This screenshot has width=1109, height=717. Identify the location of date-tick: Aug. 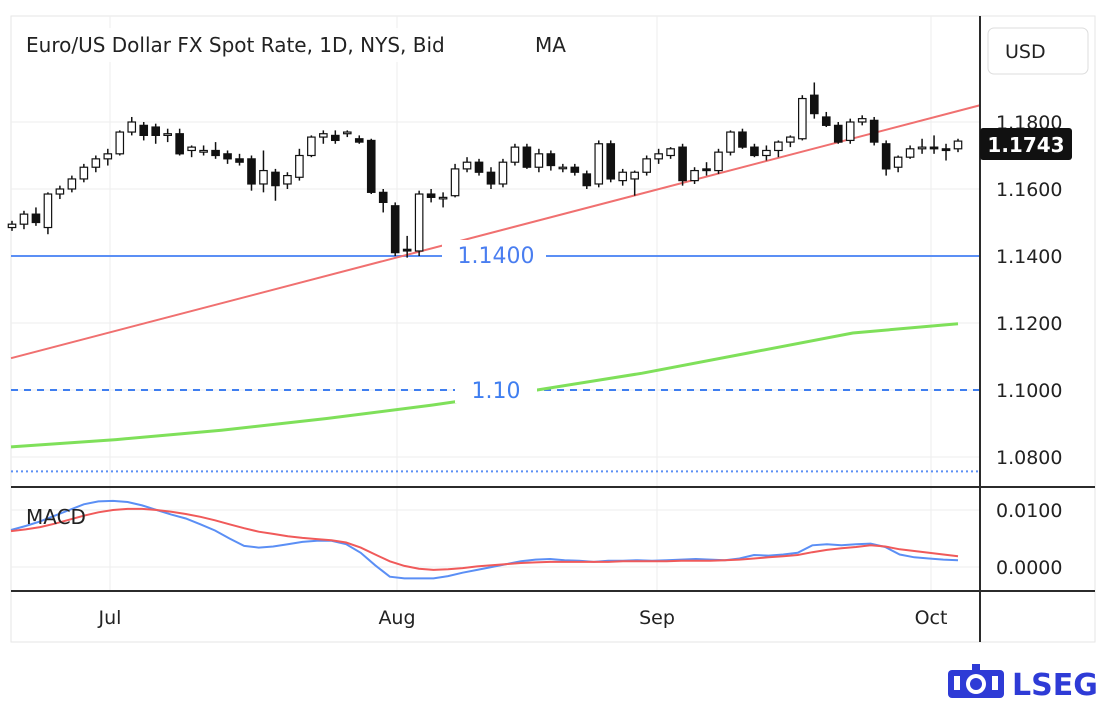
(396, 618).